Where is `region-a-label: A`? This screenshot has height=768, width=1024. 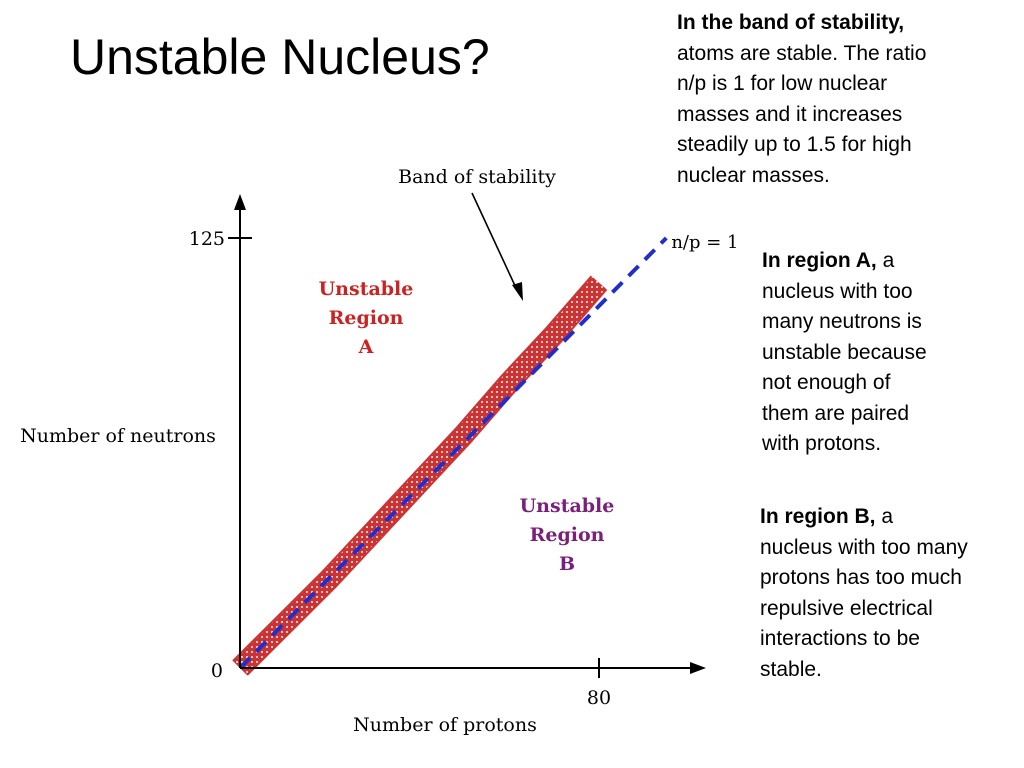
region-a-label: A is located at coordinates (366, 347).